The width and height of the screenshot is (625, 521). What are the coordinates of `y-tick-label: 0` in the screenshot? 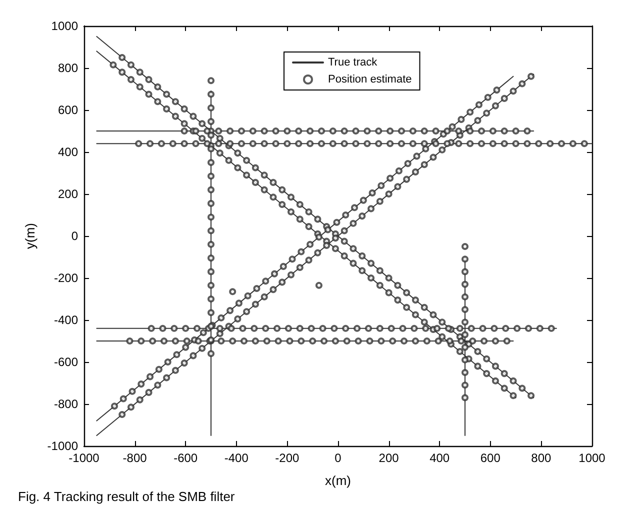 It's located at (74, 236).